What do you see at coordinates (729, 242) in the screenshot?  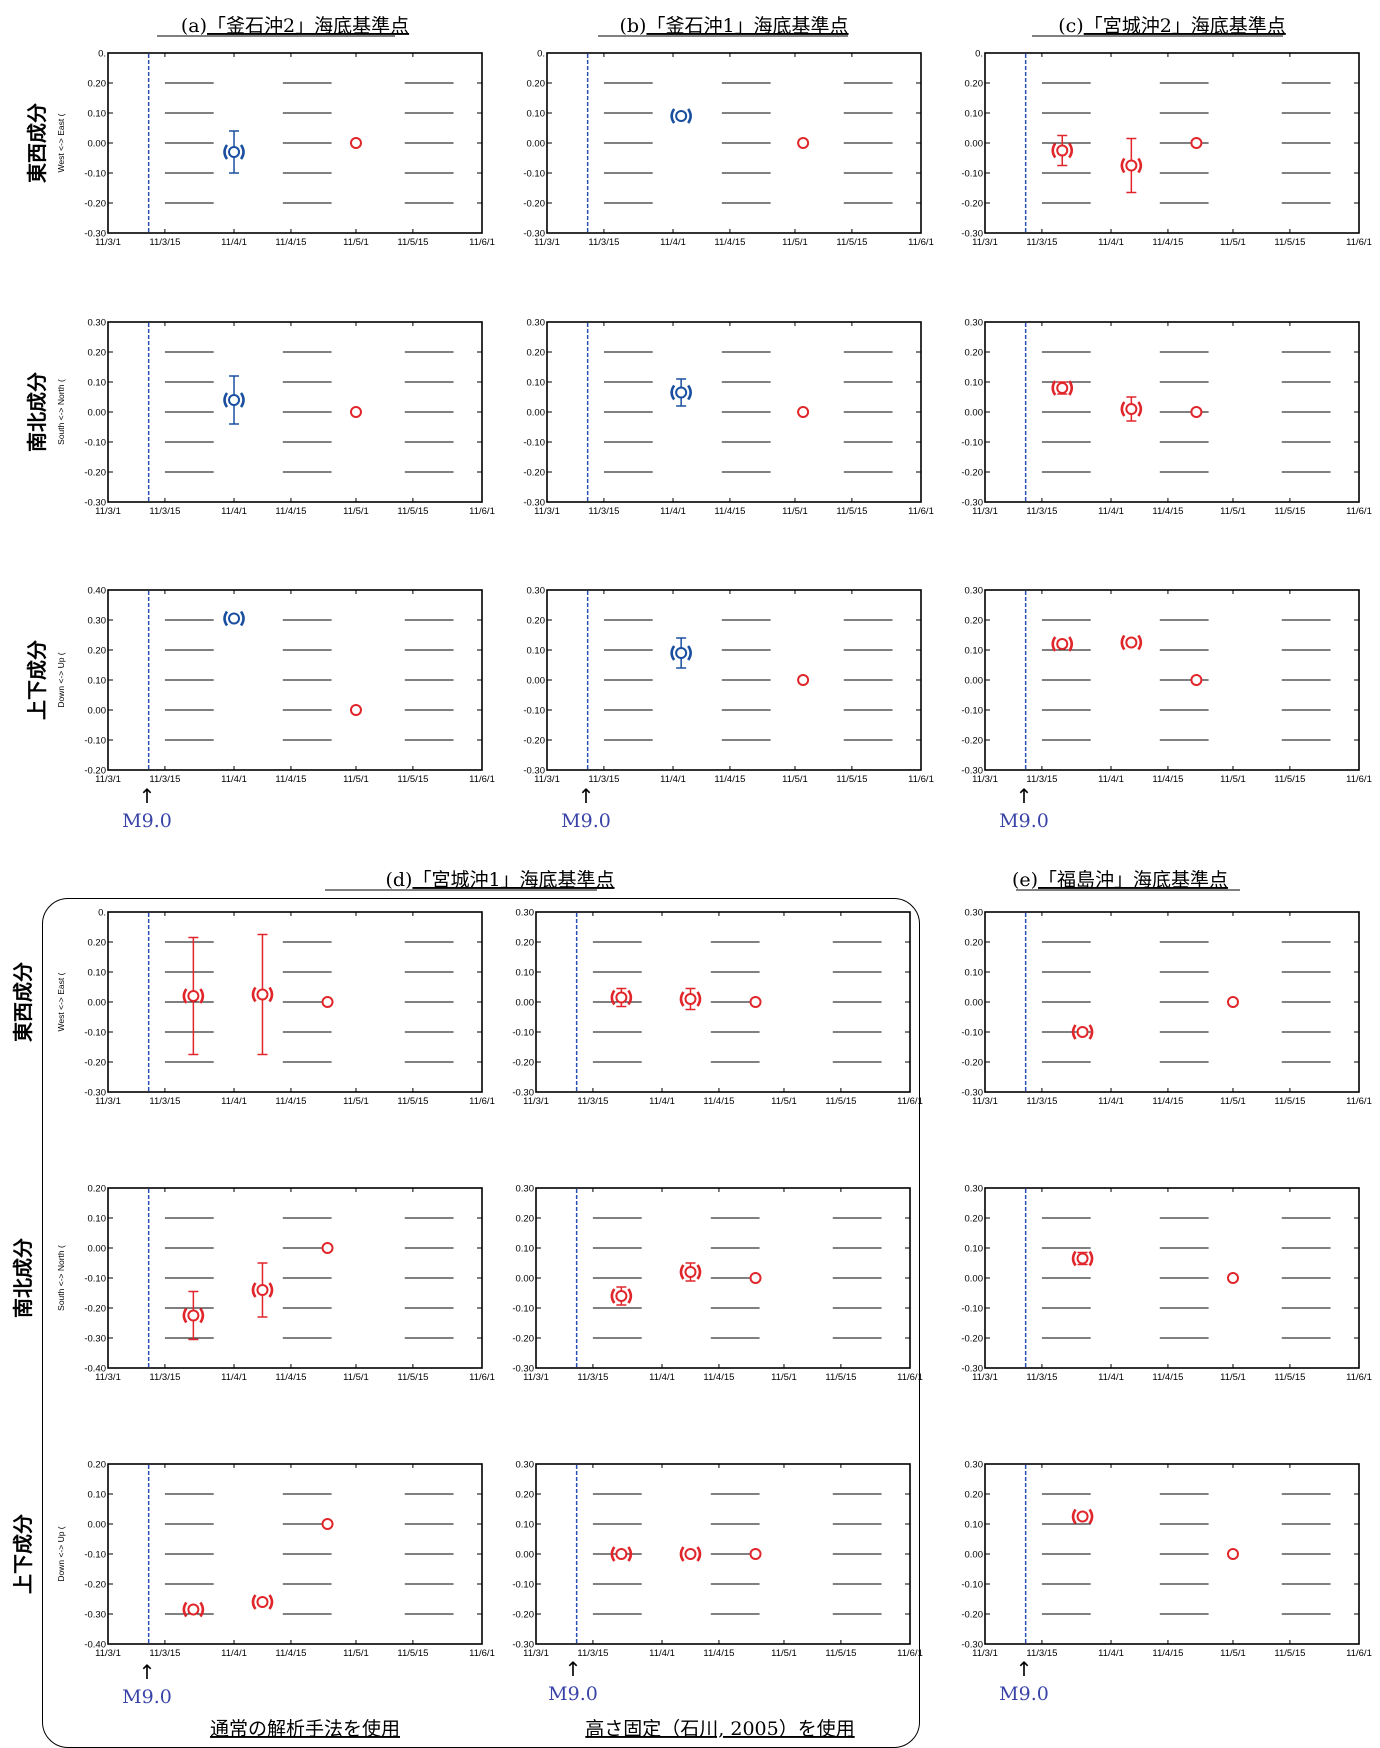 I see `x-tick-label: 11/4/15` at bounding box center [729, 242].